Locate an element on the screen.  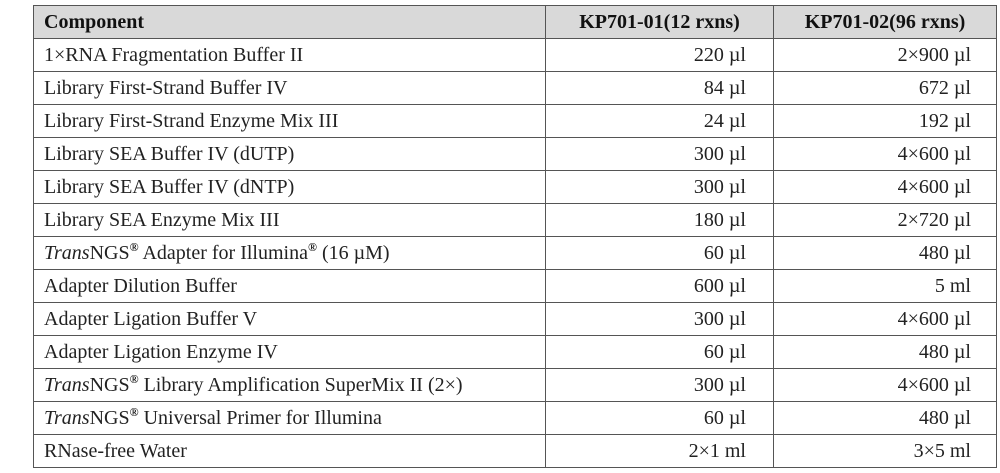
header-kit-b: KP701-02(96 rxns) is located at coordinates (885, 22).